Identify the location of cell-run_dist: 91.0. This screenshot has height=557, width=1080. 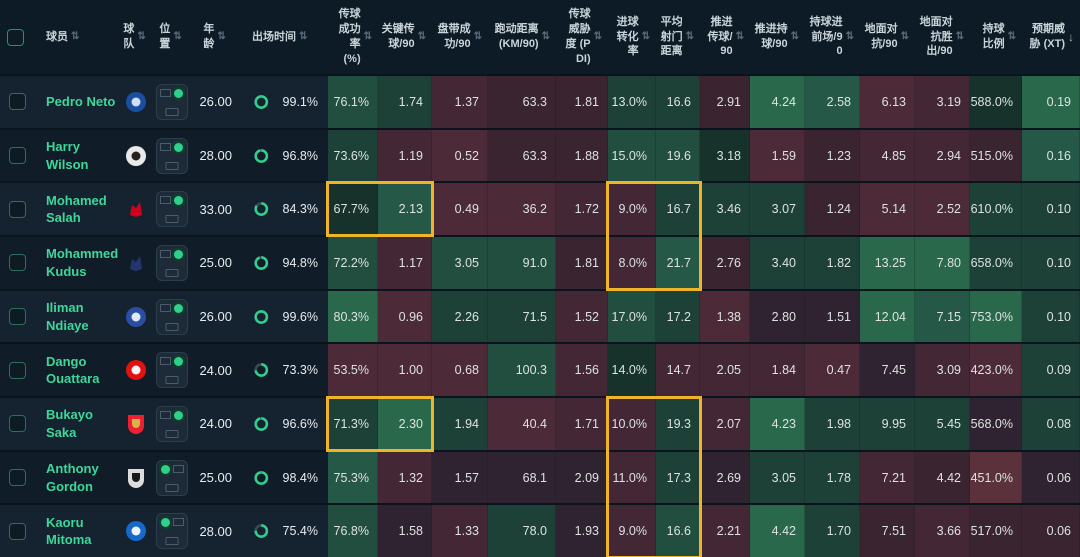
(522, 263).